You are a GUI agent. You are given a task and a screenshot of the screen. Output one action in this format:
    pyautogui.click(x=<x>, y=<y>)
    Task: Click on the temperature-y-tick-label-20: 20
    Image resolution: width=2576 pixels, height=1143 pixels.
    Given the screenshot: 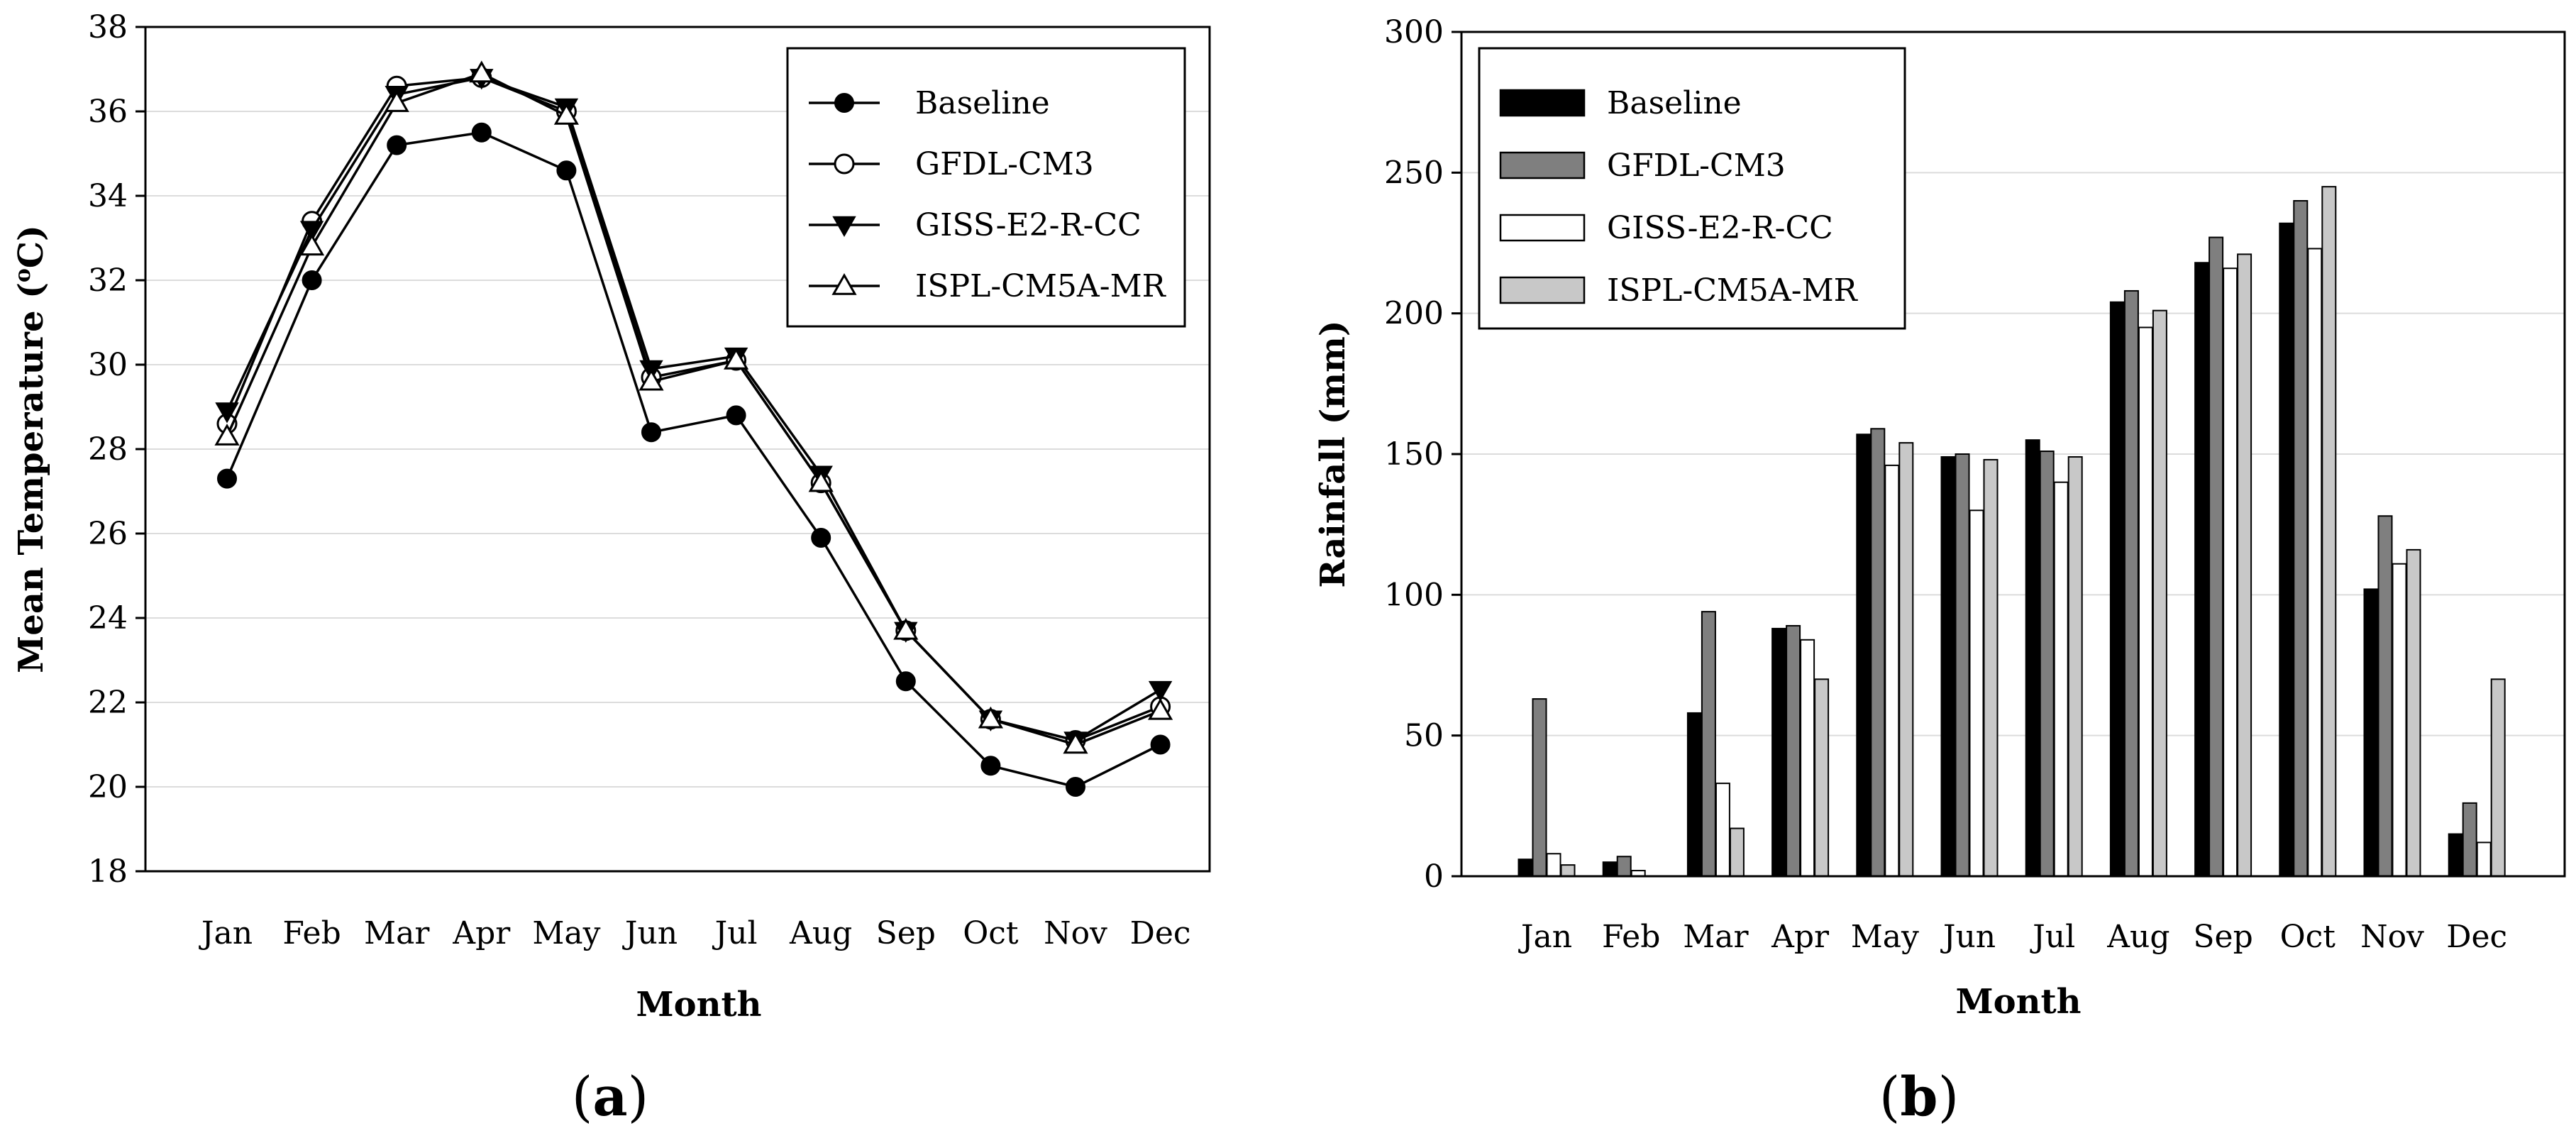 What is the action you would take?
    pyautogui.click(x=108, y=787)
    